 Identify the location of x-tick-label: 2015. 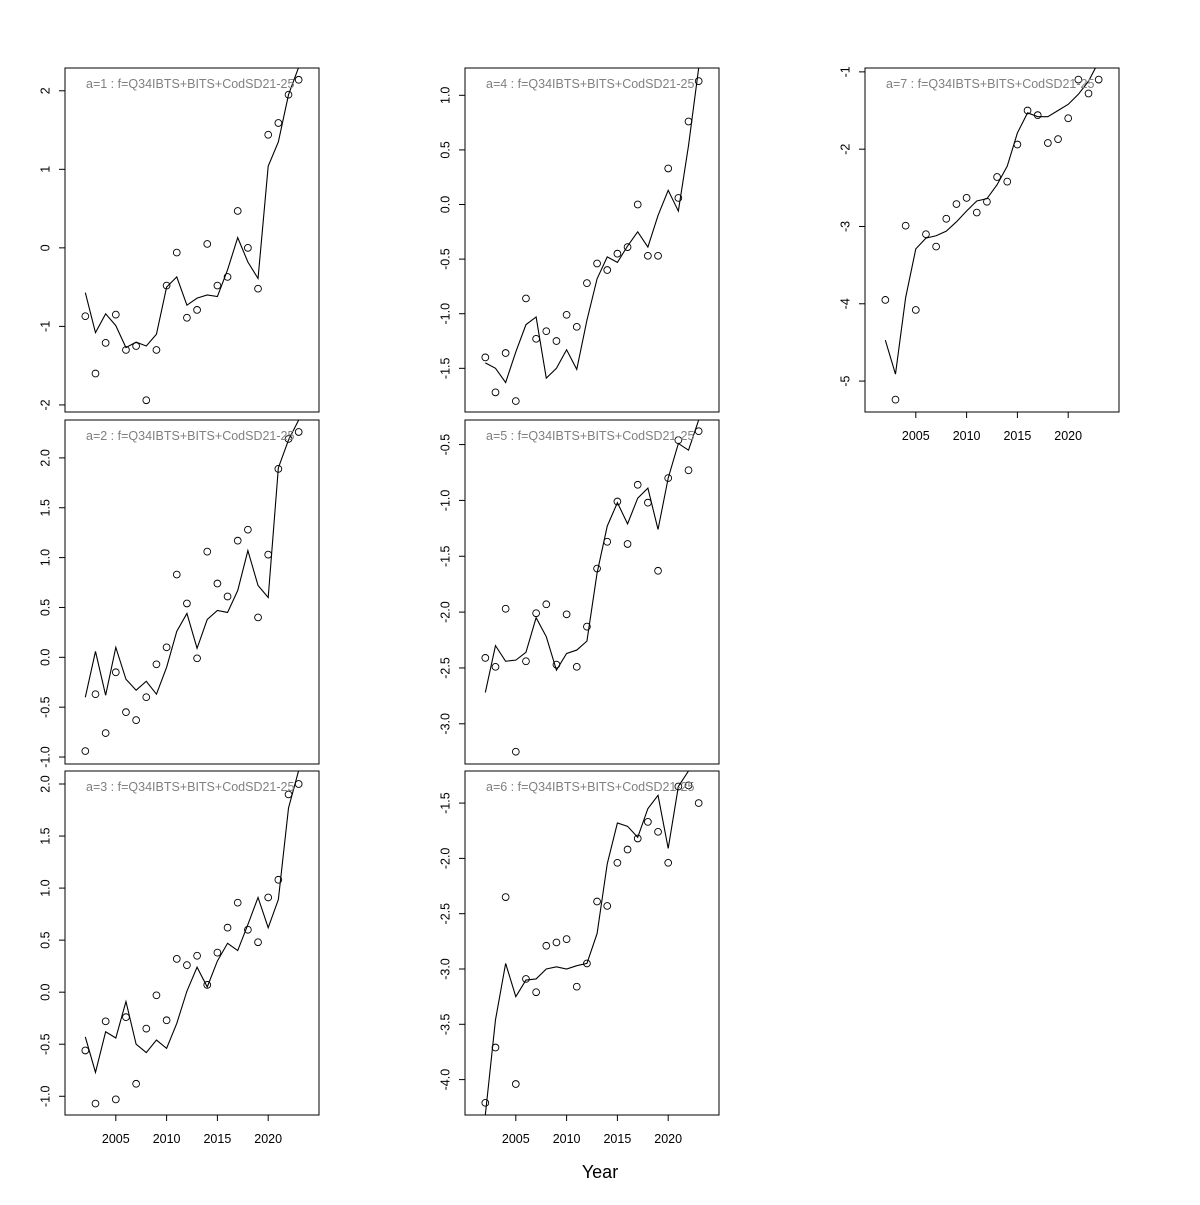
(617, 1139).